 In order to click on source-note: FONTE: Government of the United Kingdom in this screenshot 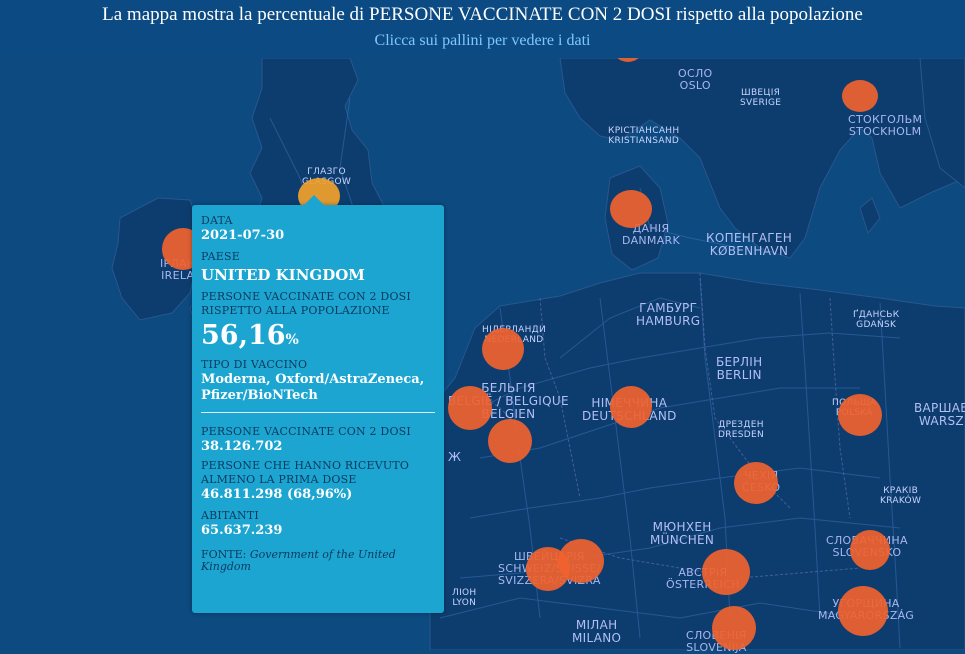, I will do `click(318, 561)`.